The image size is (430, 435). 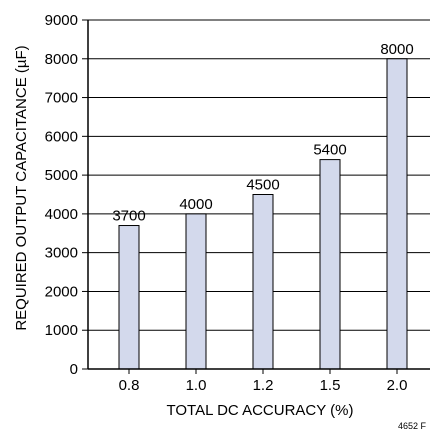 I want to click on y-tick-label: 1000, so click(x=61, y=330).